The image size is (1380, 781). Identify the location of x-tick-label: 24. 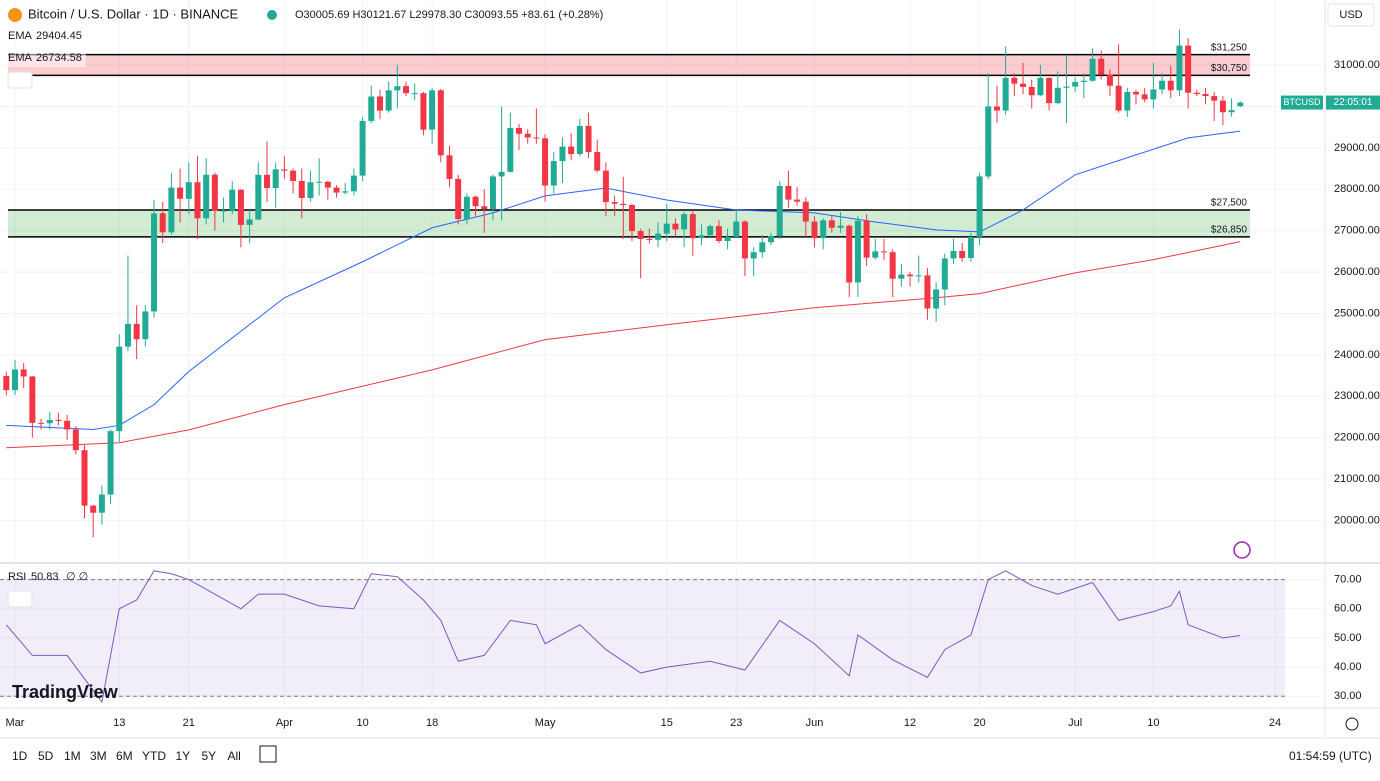
(1275, 723).